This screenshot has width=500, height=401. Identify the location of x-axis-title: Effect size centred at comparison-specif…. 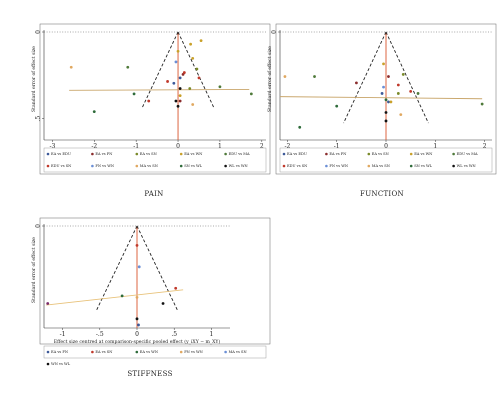
(137, 341).